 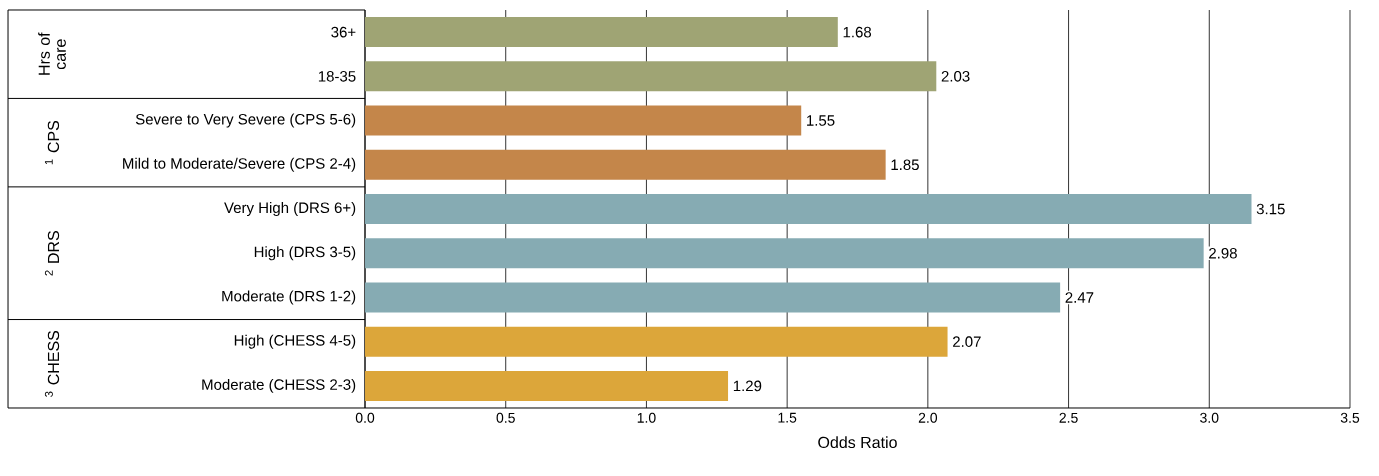 I want to click on x-tick-label: 0.0, so click(x=365, y=417).